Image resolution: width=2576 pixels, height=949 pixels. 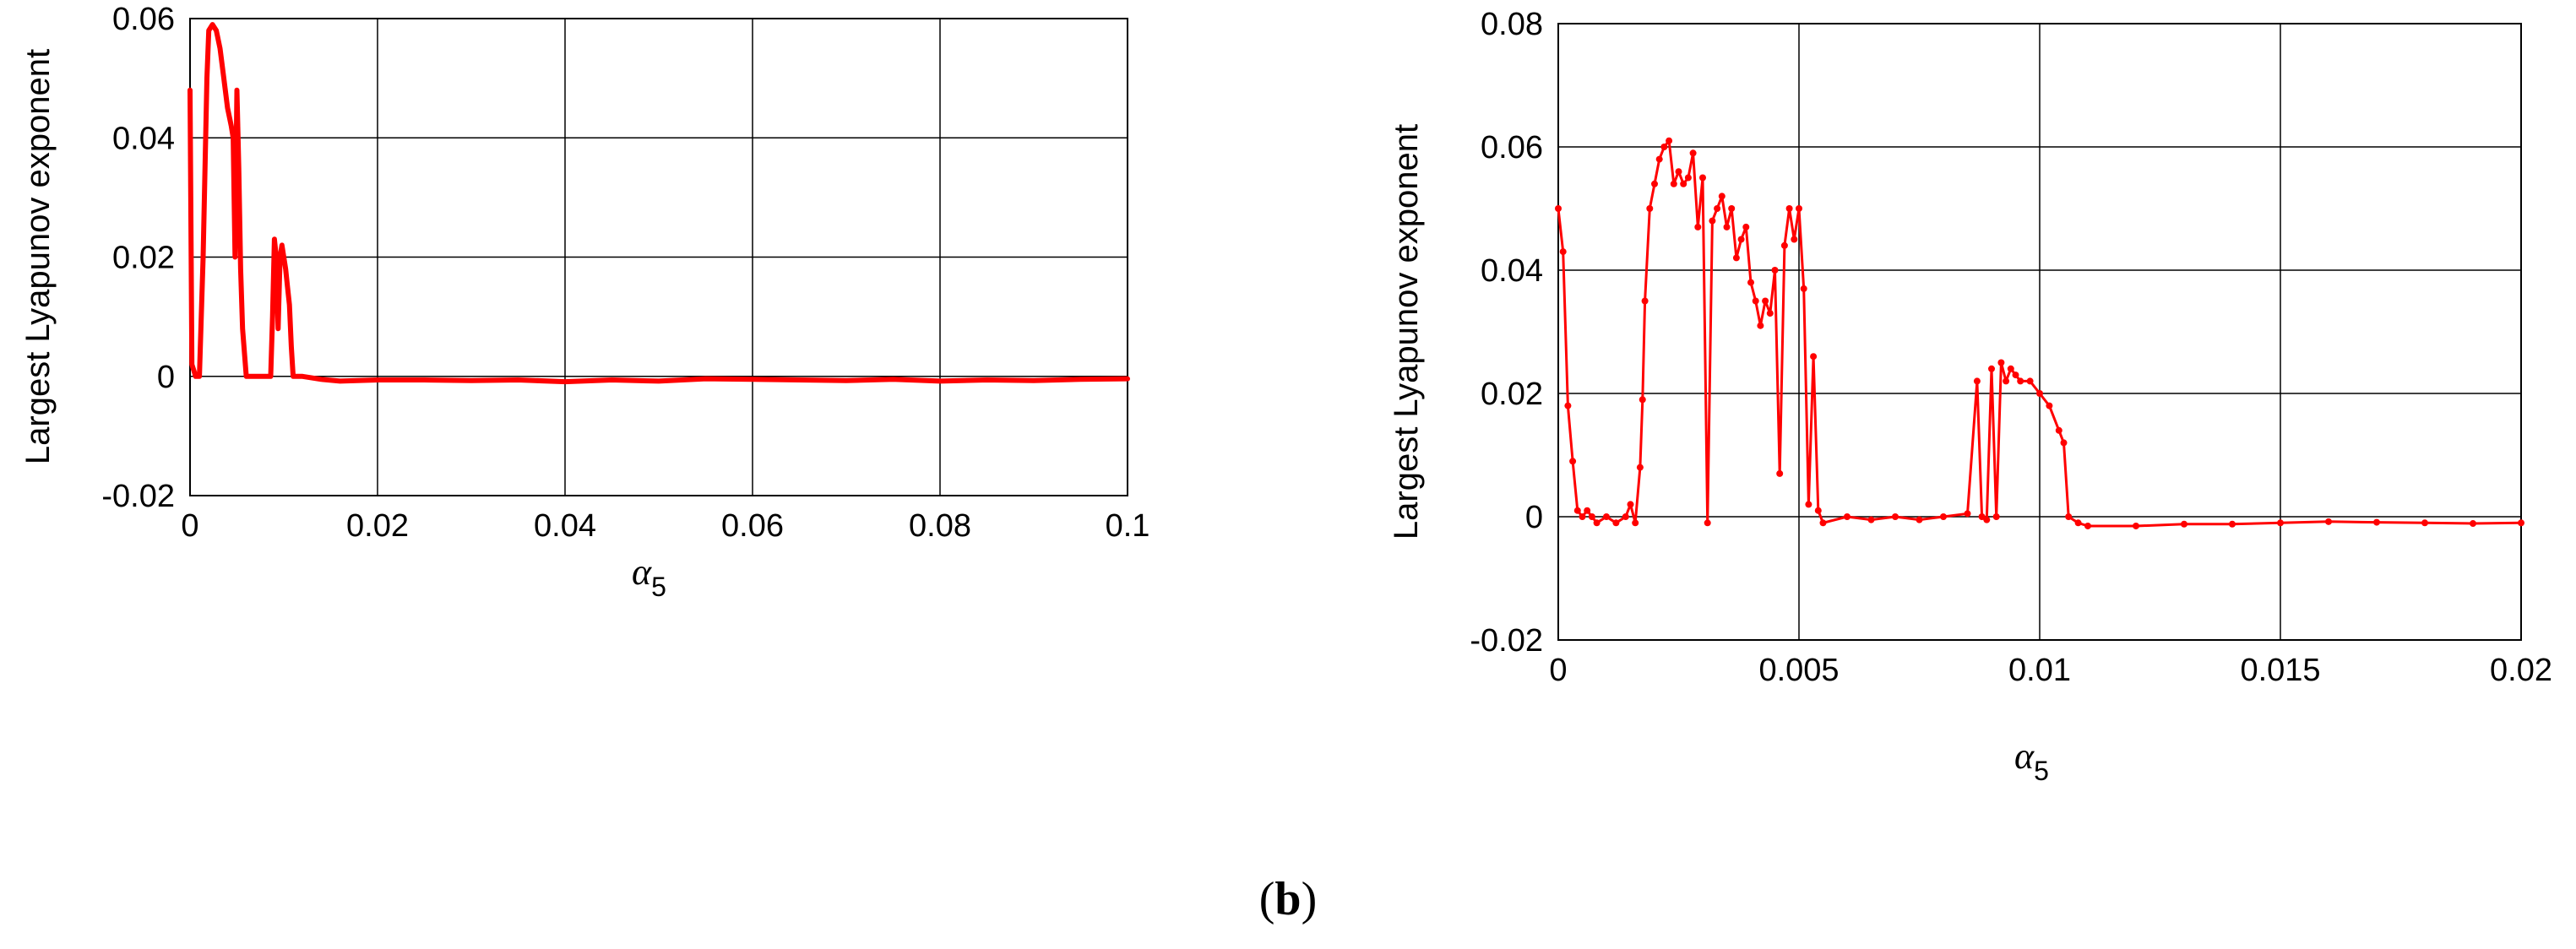 I want to click on y-tick-label-right: 0.04, so click(x=1512, y=271).